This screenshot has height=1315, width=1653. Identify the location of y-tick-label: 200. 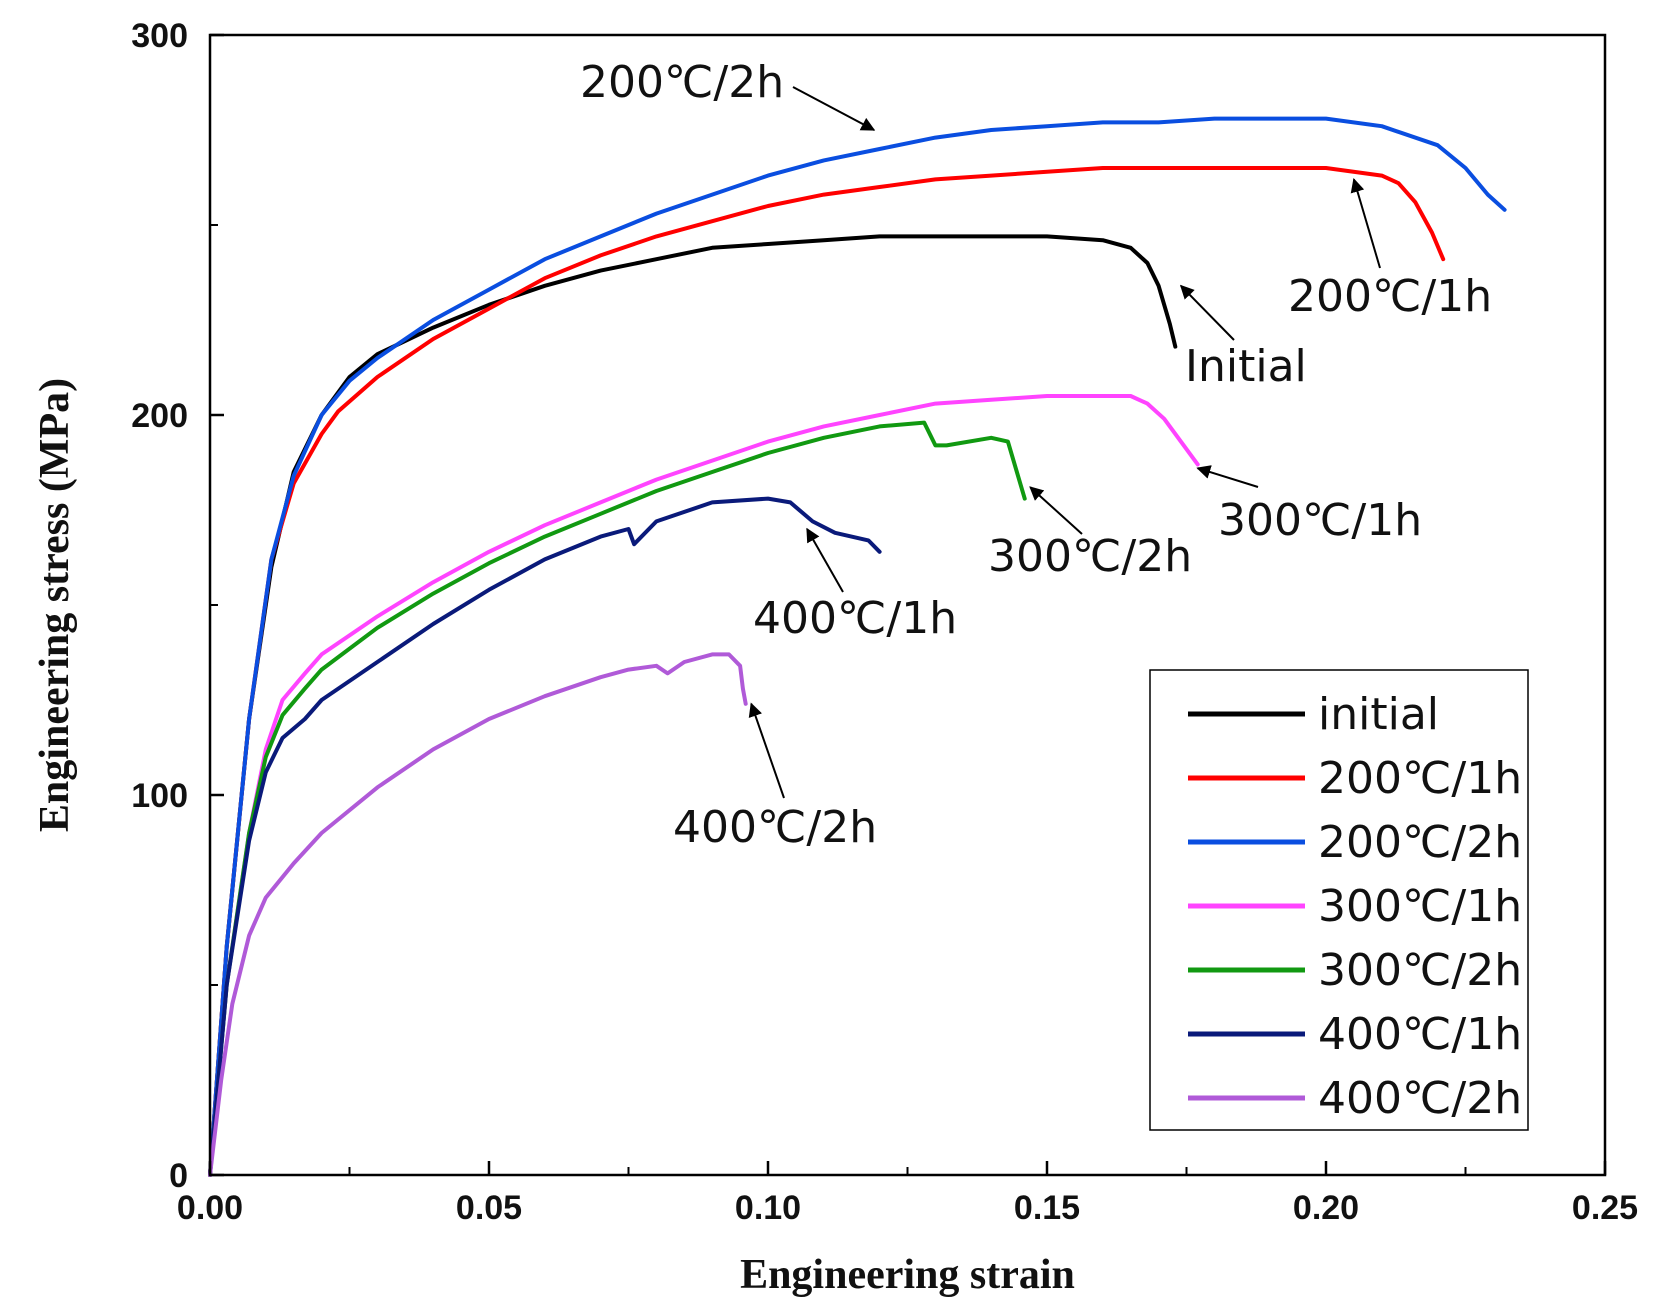
(159, 416).